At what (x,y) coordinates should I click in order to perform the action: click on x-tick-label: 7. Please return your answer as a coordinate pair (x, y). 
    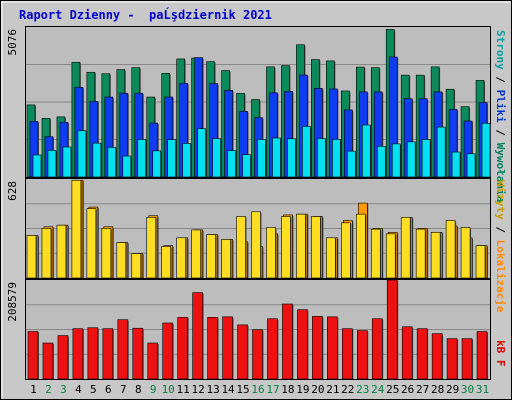
    Looking at the image, I should click on (123, 389).